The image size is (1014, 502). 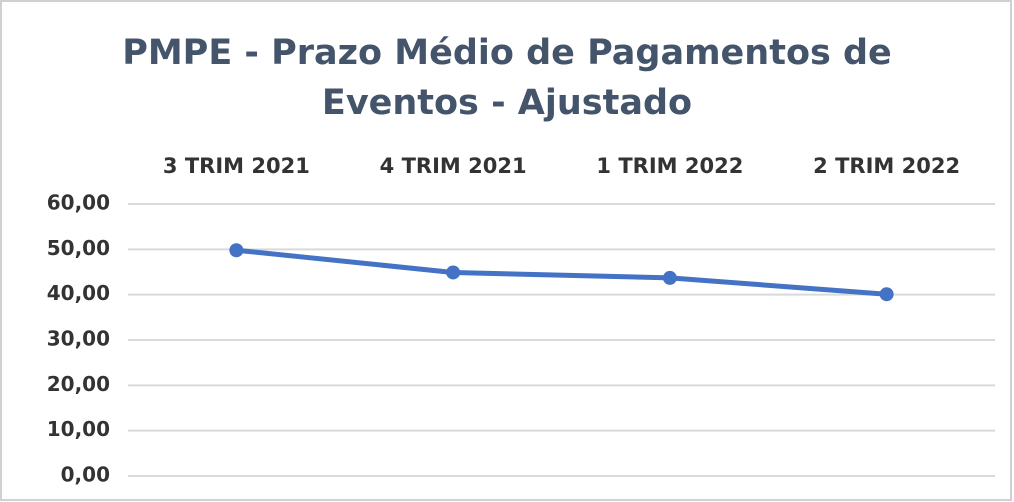 I want to click on x-tick-label: 1 TRIM 2022, so click(x=669, y=166).